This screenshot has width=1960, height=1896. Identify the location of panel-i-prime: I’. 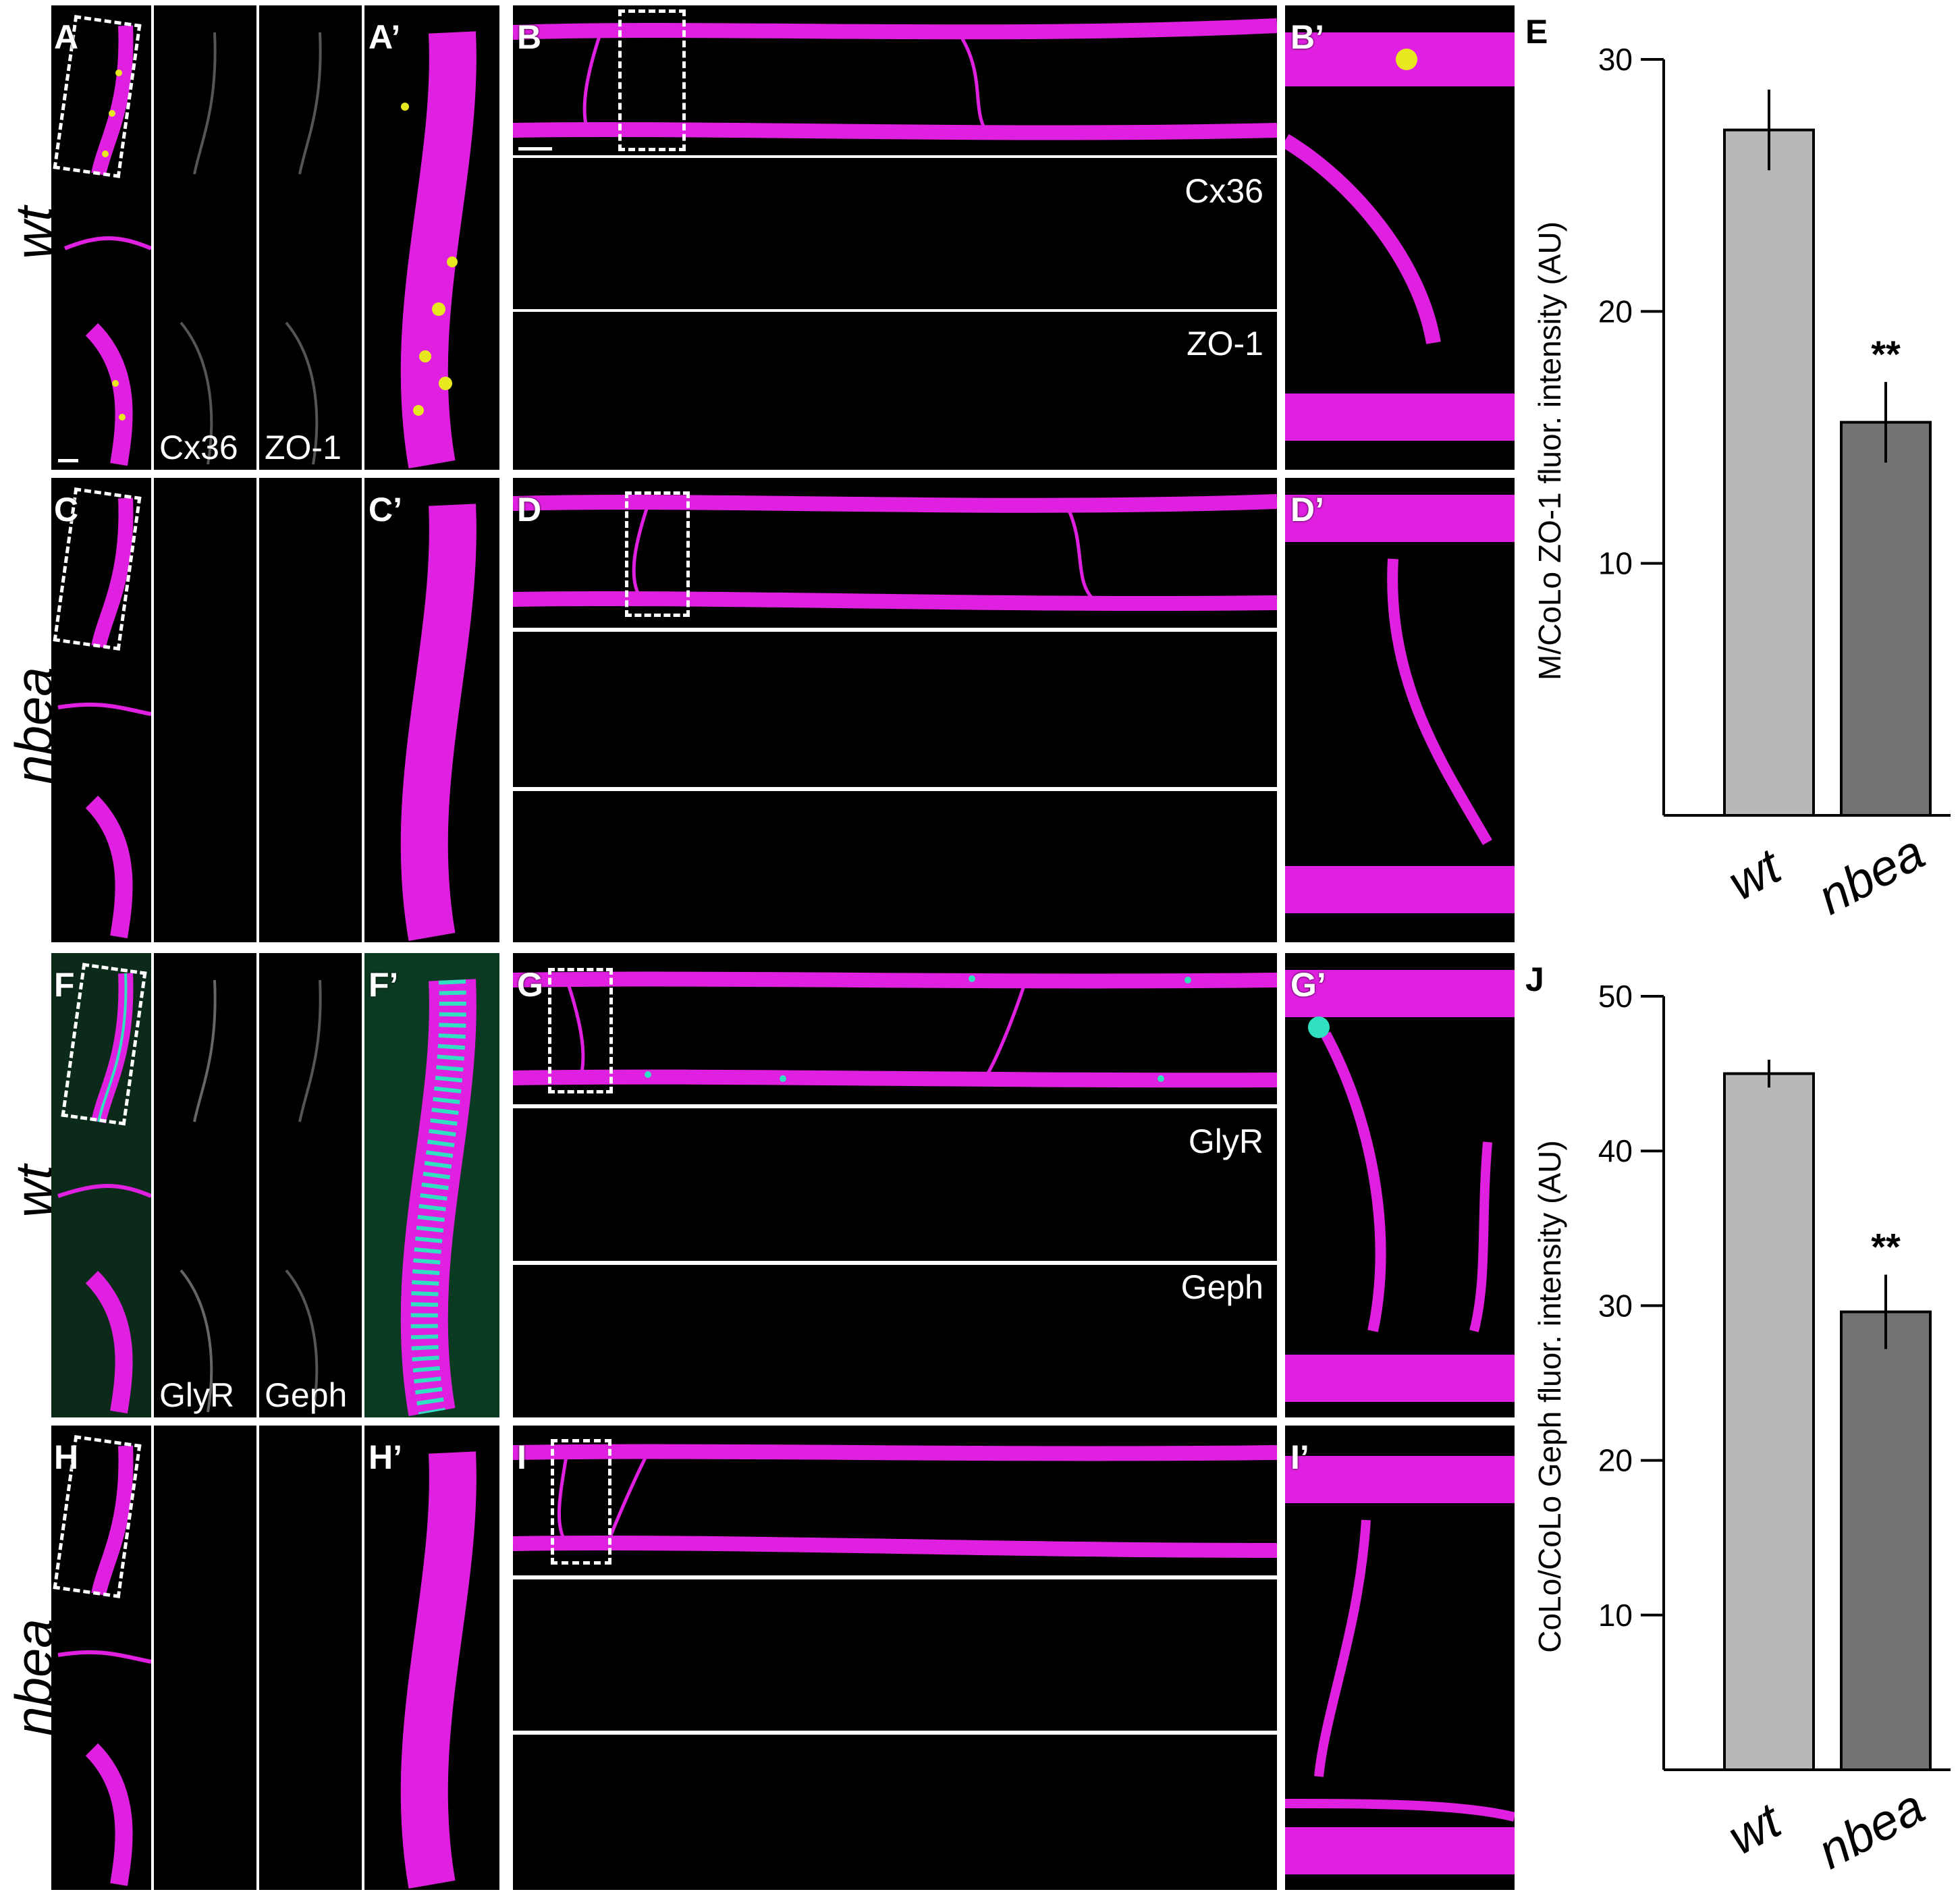
(1400, 1658).